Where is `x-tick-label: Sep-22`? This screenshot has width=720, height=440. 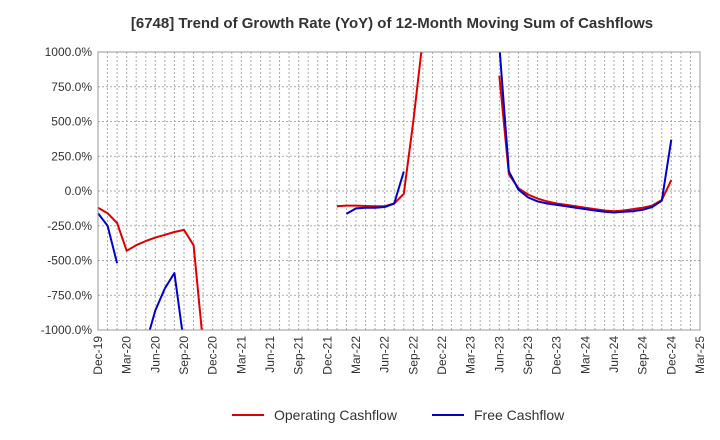
x-tick-label: Sep-22 is located at coordinates (413, 355).